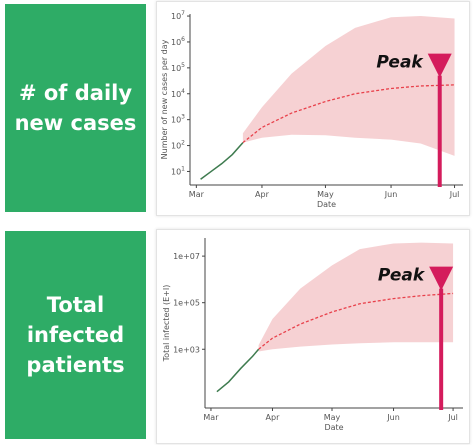  I want to click on label-line: infected, so click(75, 335).